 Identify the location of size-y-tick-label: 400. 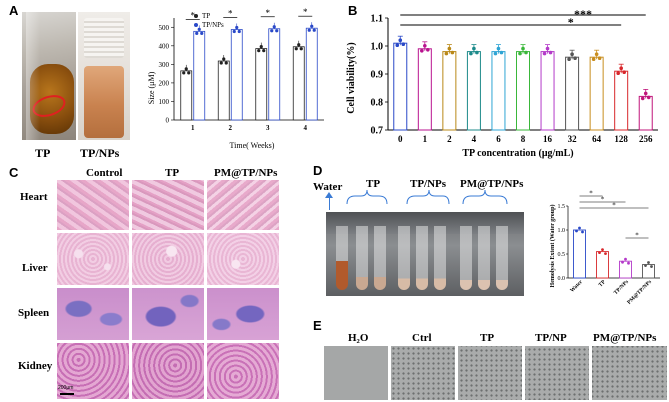
(164, 46).